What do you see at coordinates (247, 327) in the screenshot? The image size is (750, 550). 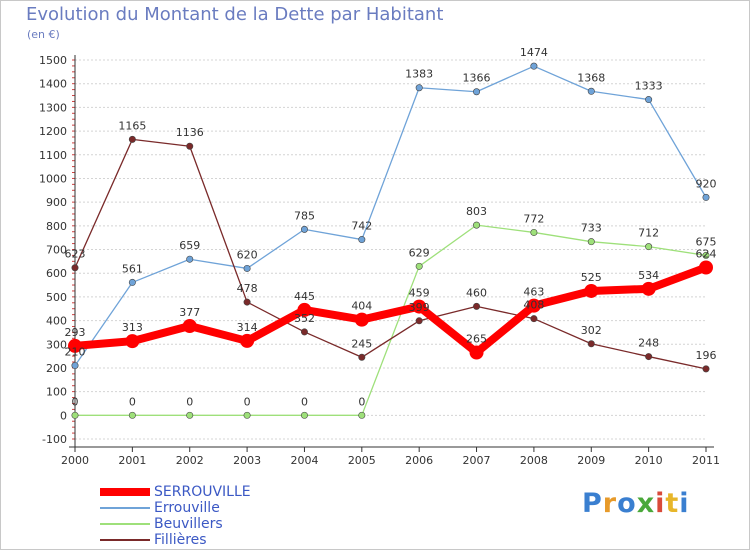 I see `data-label: 314` at bounding box center [247, 327].